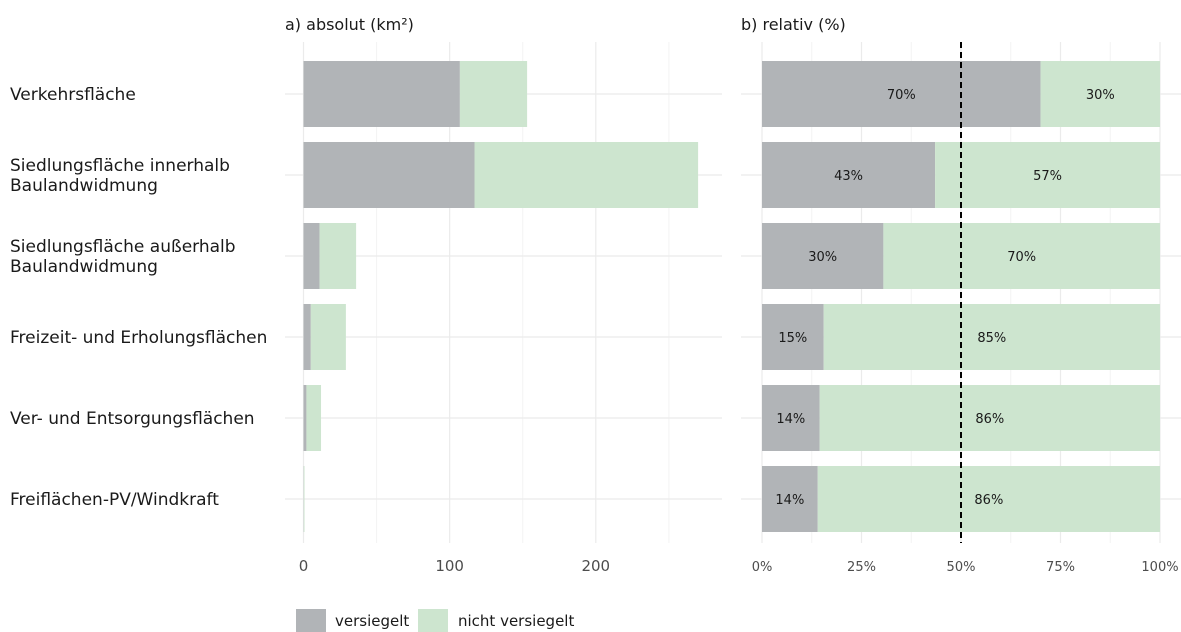  Describe the element at coordinates (73, 95) in the screenshot. I see `category-label: Verkehrsfläche` at that location.